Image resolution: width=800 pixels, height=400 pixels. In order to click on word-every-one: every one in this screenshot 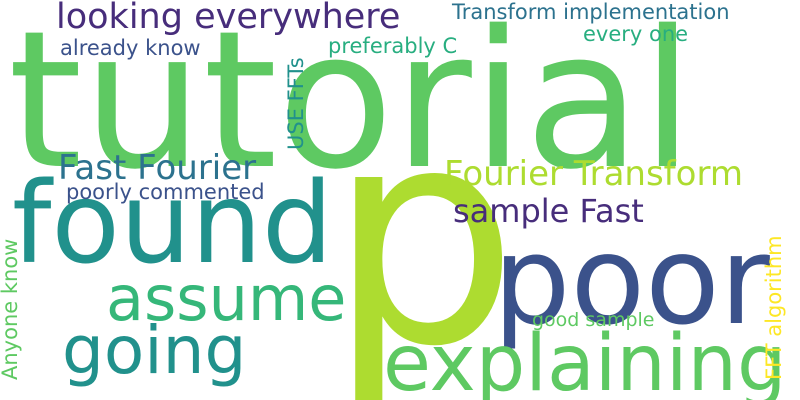, I will do `click(636, 34)`.